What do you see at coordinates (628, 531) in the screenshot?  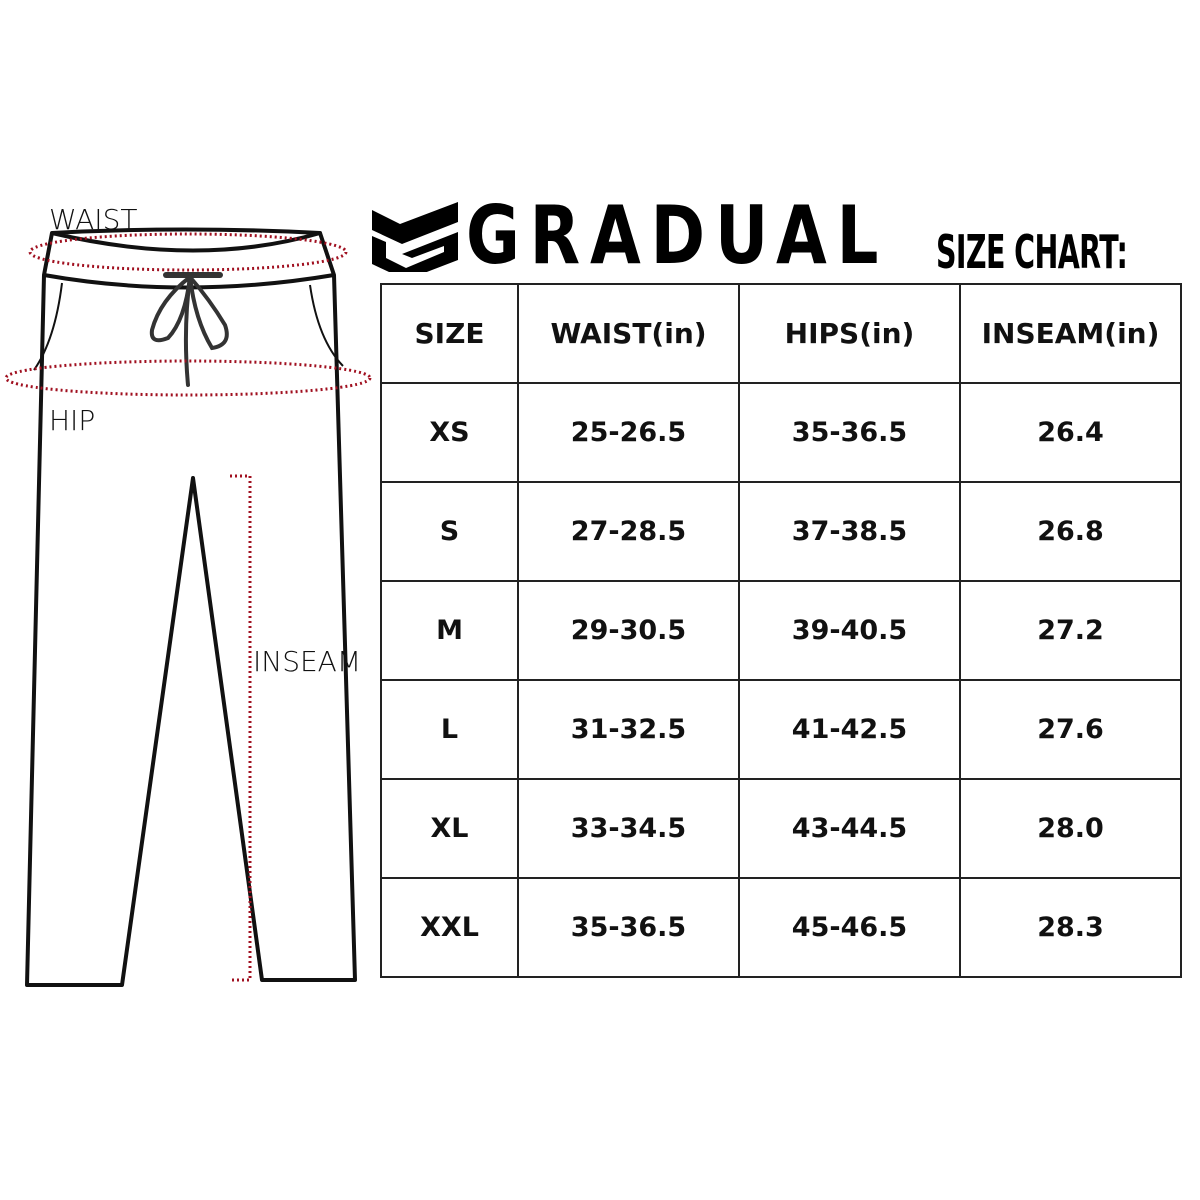 I see `cell-waist: 27-28.5` at bounding box center [628, 531].